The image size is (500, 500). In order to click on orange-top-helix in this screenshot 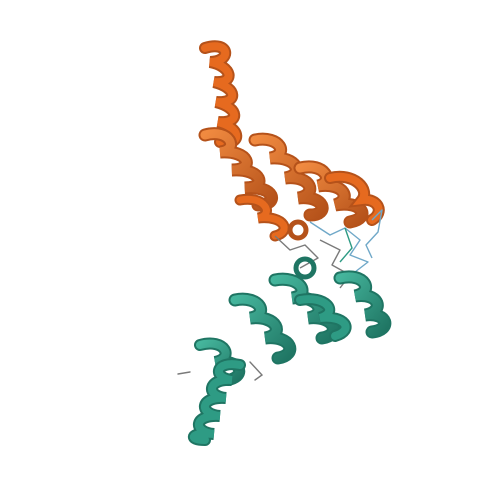, I will do `click(221, 94)`.